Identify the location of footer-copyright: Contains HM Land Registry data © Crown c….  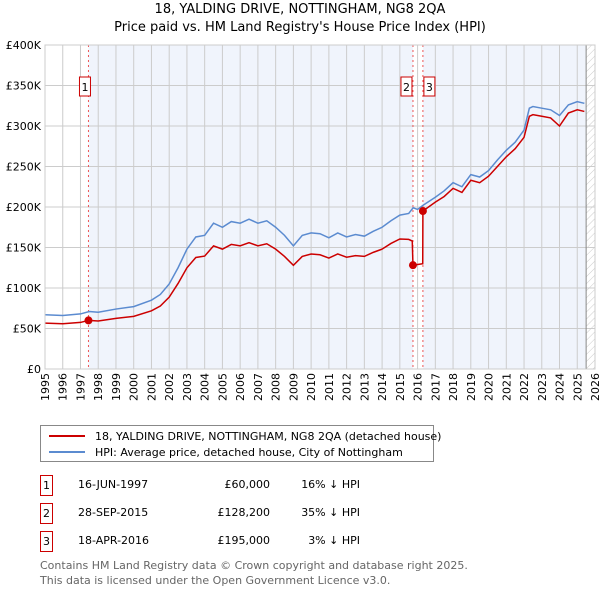
(254, 565).